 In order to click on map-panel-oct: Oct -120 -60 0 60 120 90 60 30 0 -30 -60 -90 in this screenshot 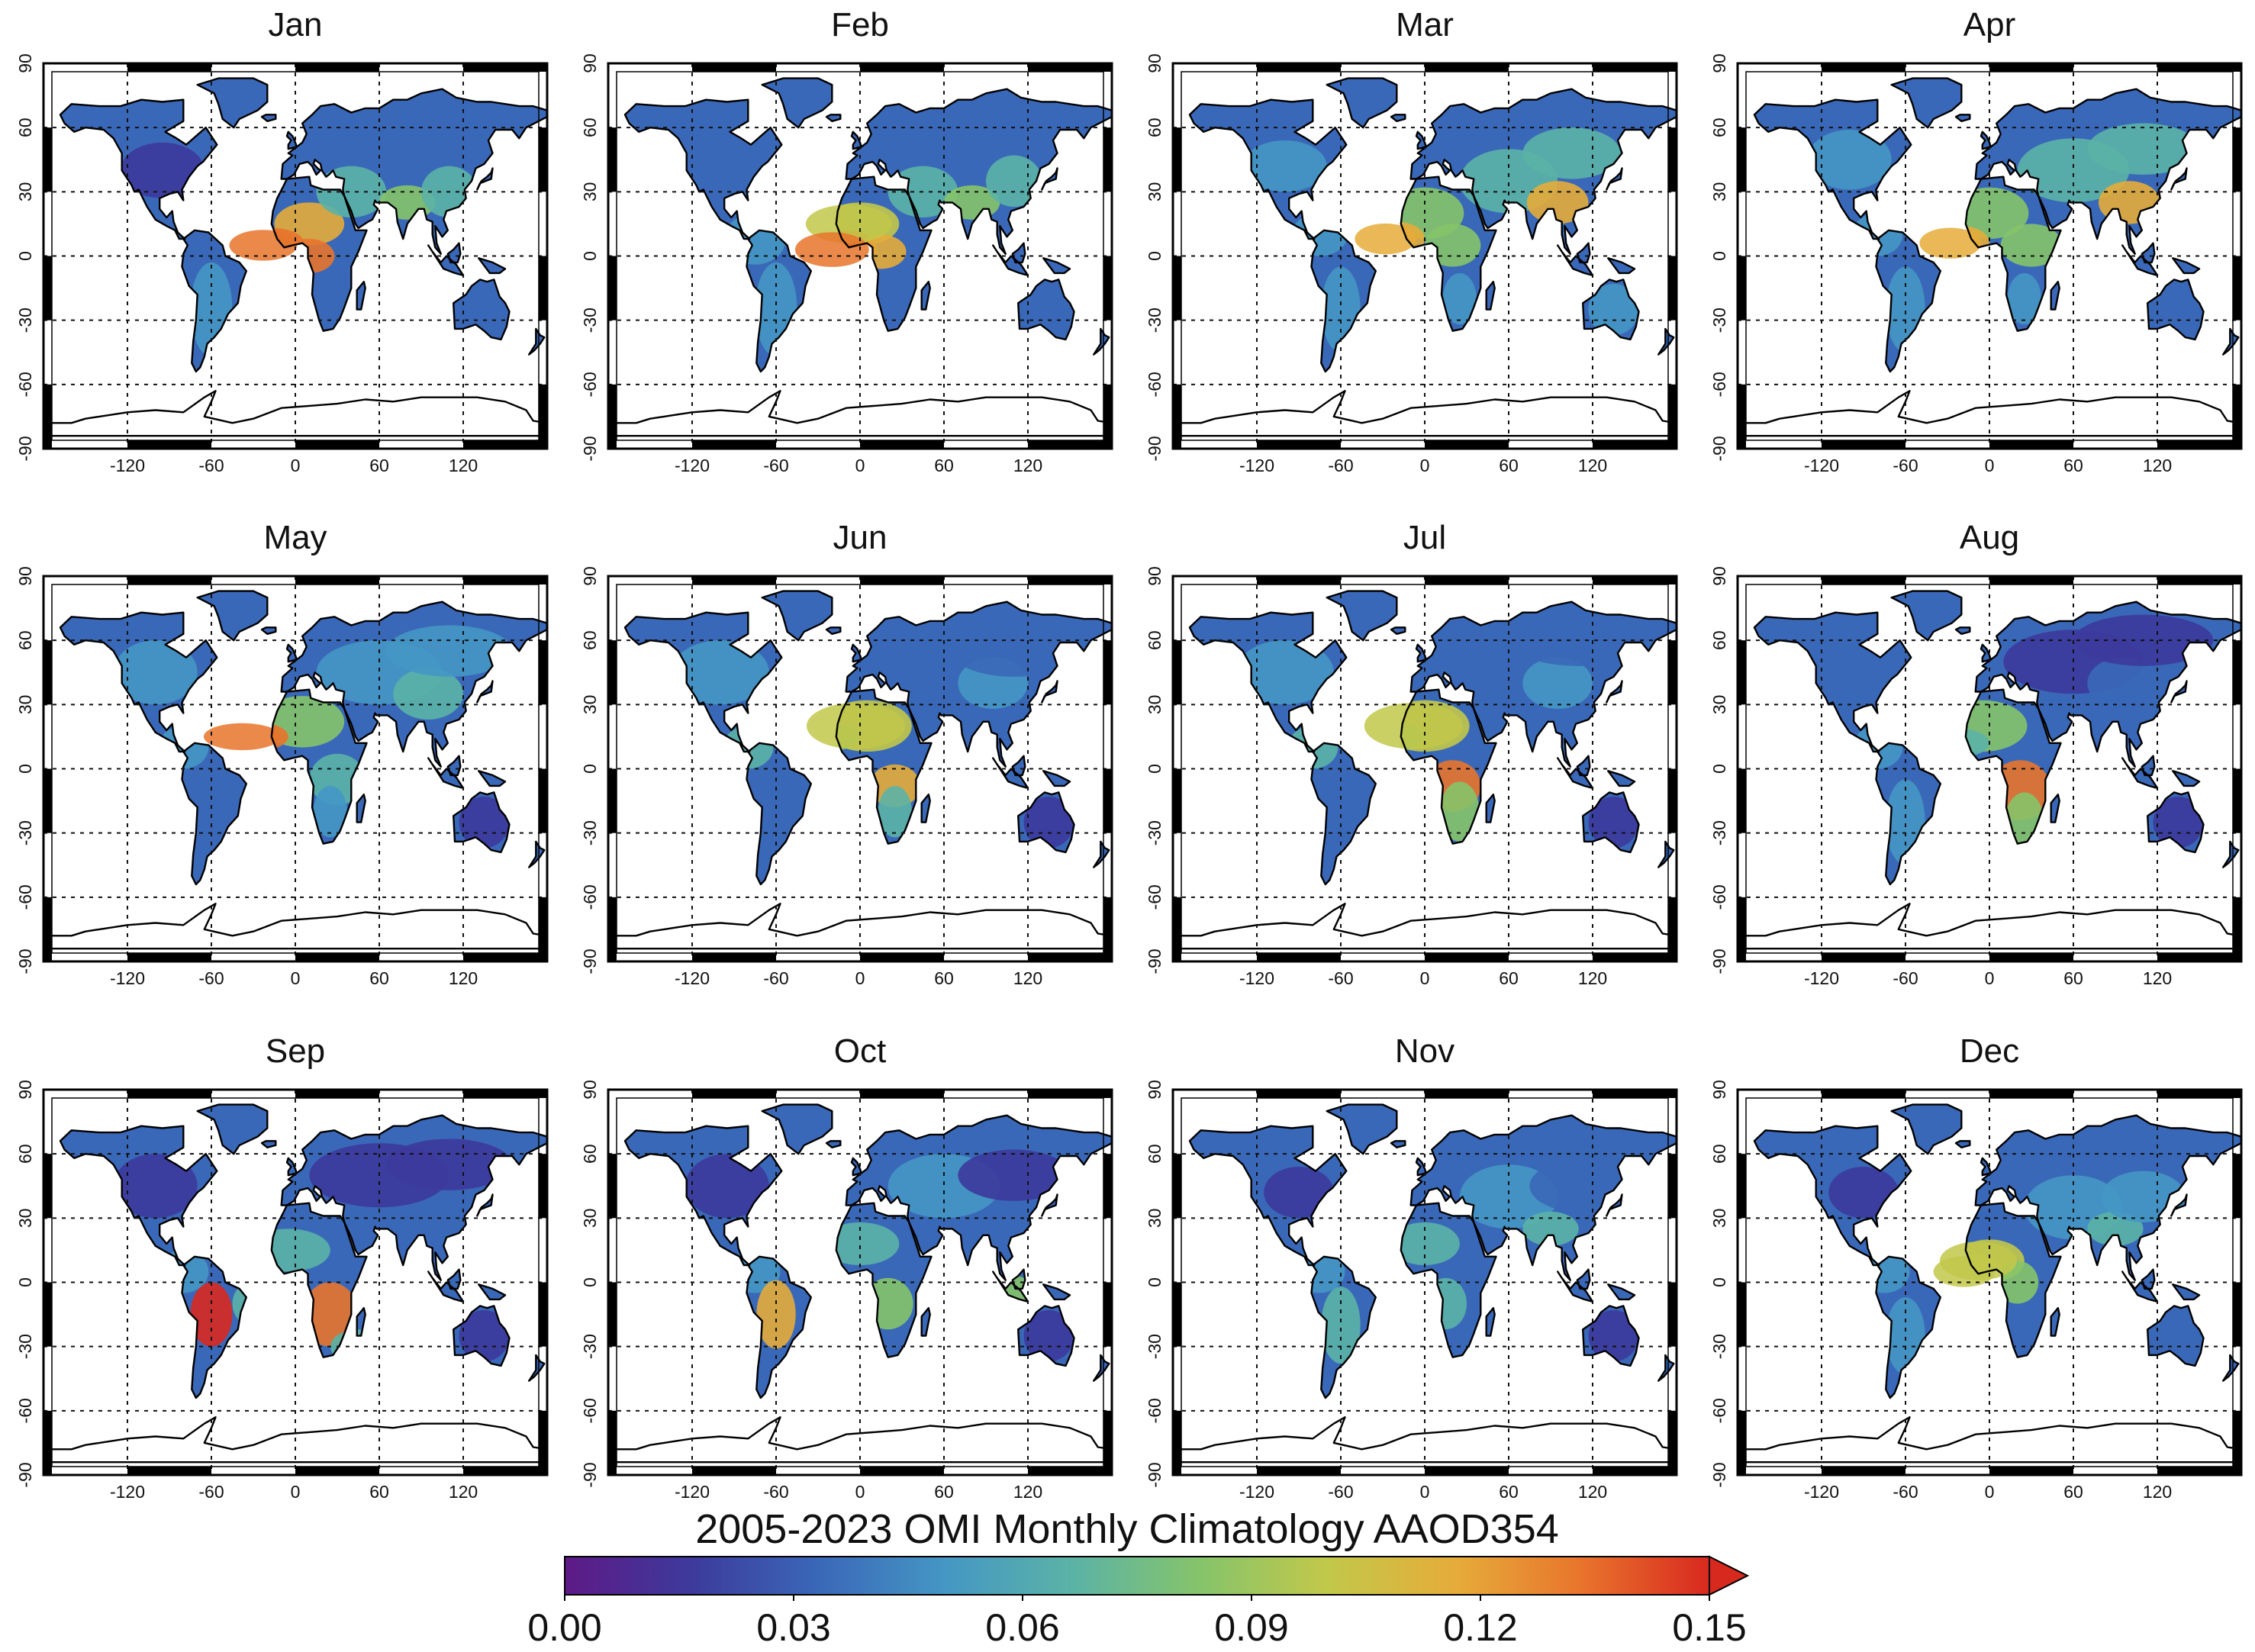, I will do `click(846, 1267)`.